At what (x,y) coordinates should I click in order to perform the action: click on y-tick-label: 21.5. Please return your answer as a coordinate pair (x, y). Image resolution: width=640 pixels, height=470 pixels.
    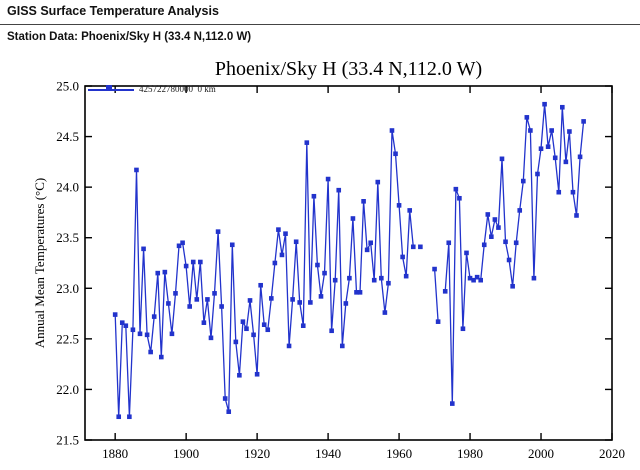
    Looking at the image, I should click on (67, 440).